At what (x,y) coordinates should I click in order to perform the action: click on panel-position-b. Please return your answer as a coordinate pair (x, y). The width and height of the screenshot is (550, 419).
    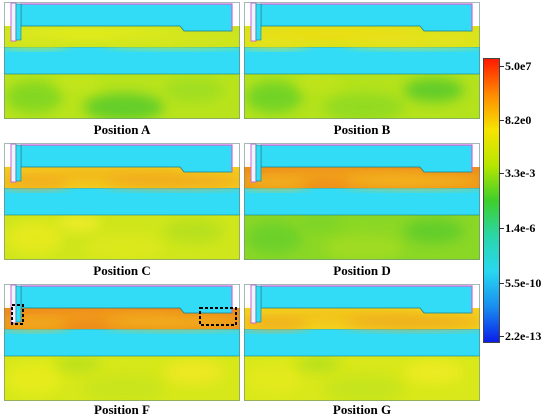
    Looking at the image, I should click on (362, 60).